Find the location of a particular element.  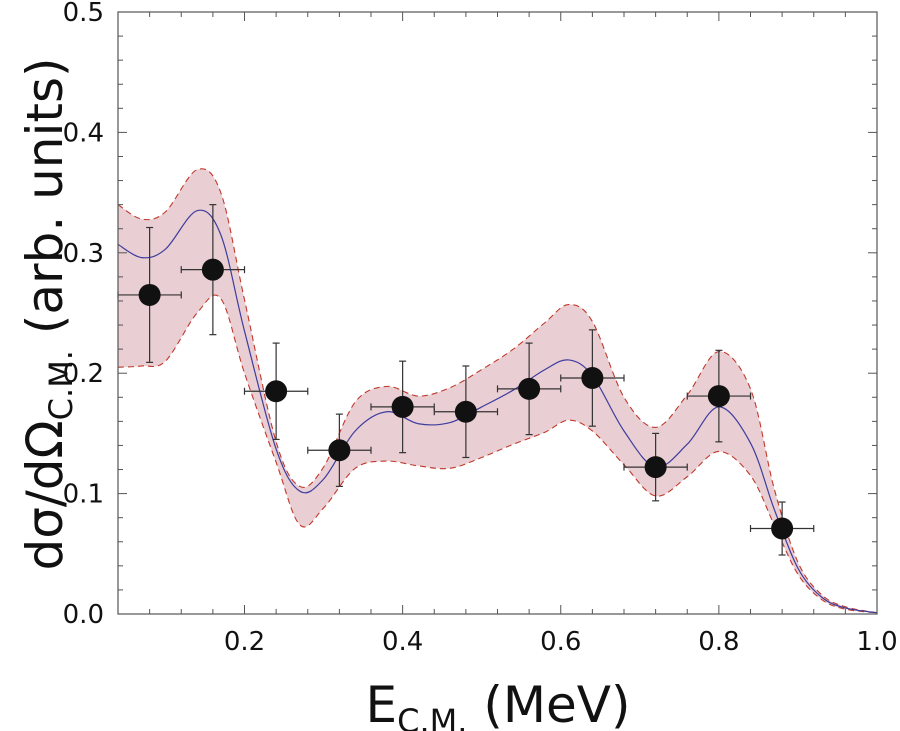

y-tick-label: 0.4 is located at coordinates (83, 133).